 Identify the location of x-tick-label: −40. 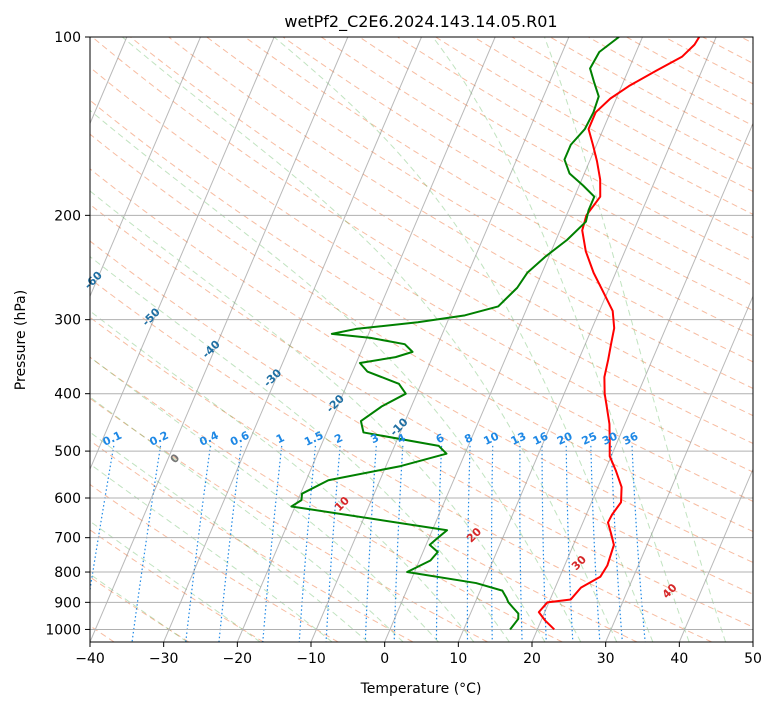
(90, 659).